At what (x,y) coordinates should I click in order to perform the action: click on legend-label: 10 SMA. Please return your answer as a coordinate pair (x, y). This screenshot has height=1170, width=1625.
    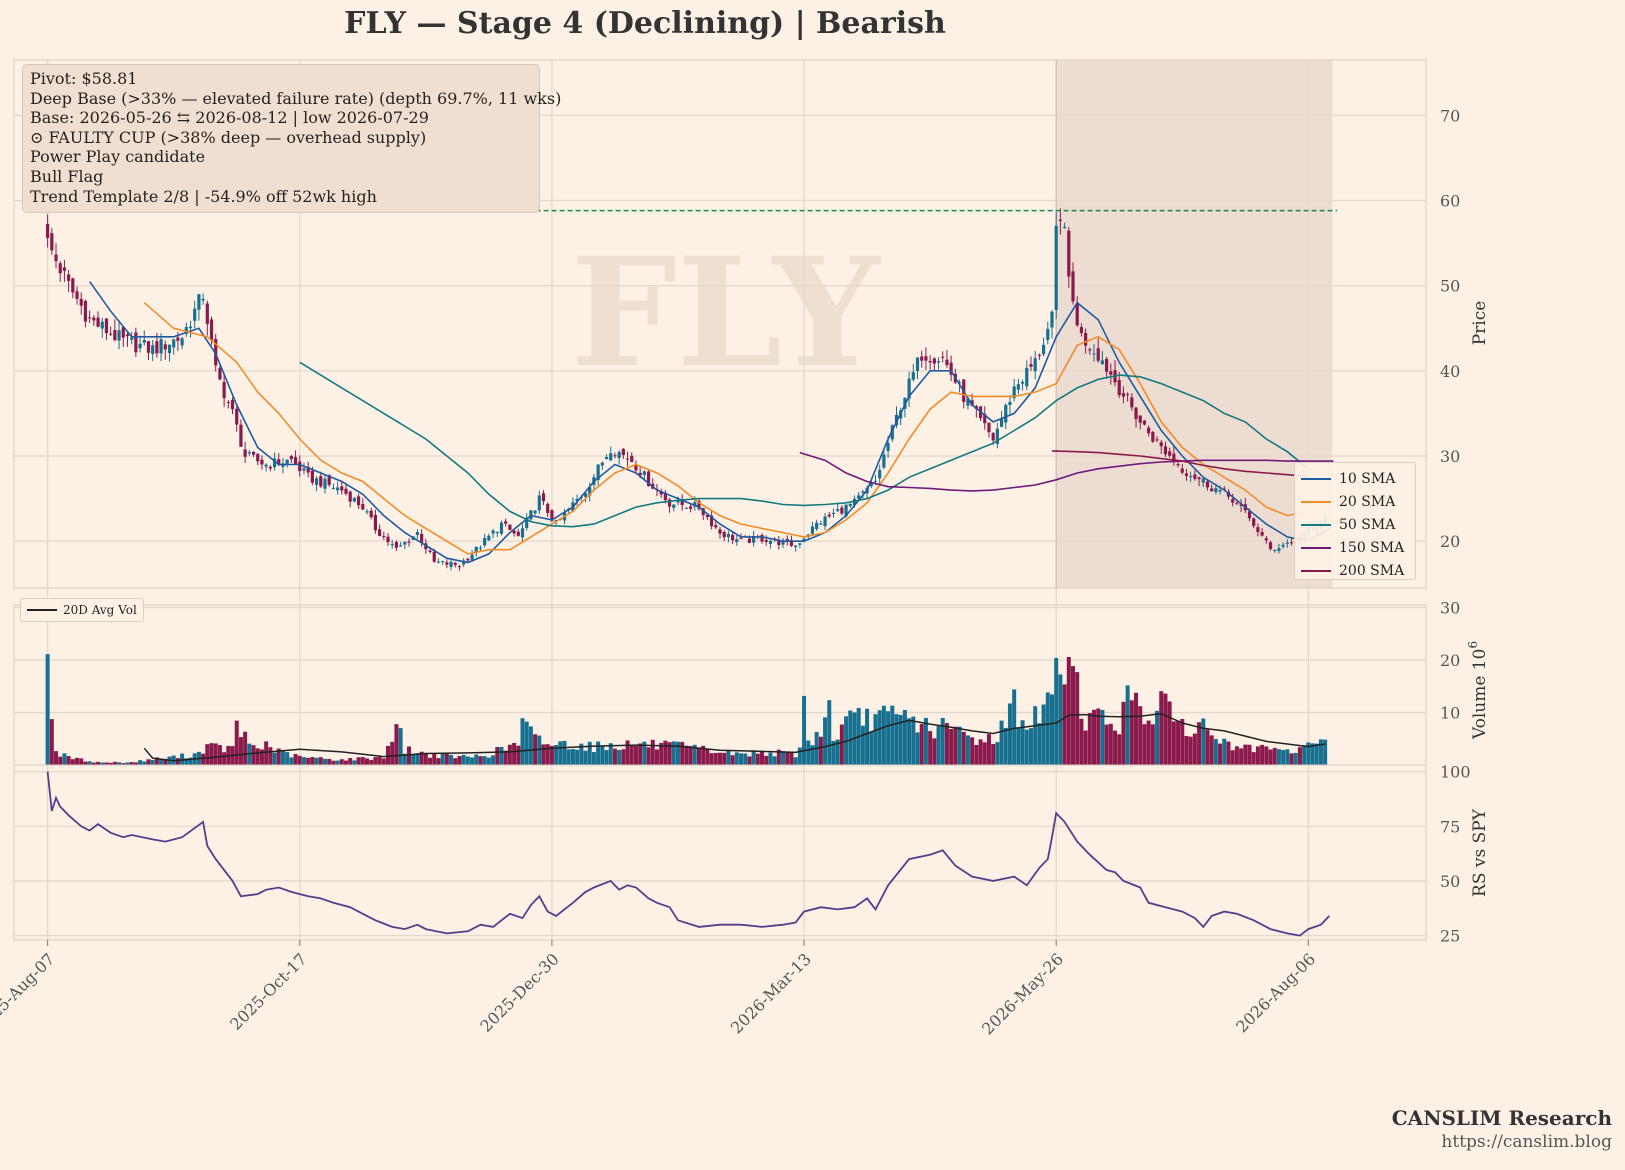
    Looking at the image, I should click on (1367, 478).